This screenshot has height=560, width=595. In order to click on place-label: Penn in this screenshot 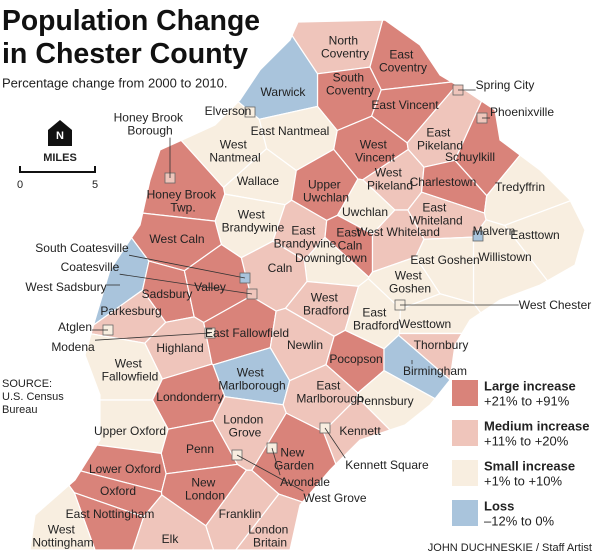, I will do `click(200, 449)`.